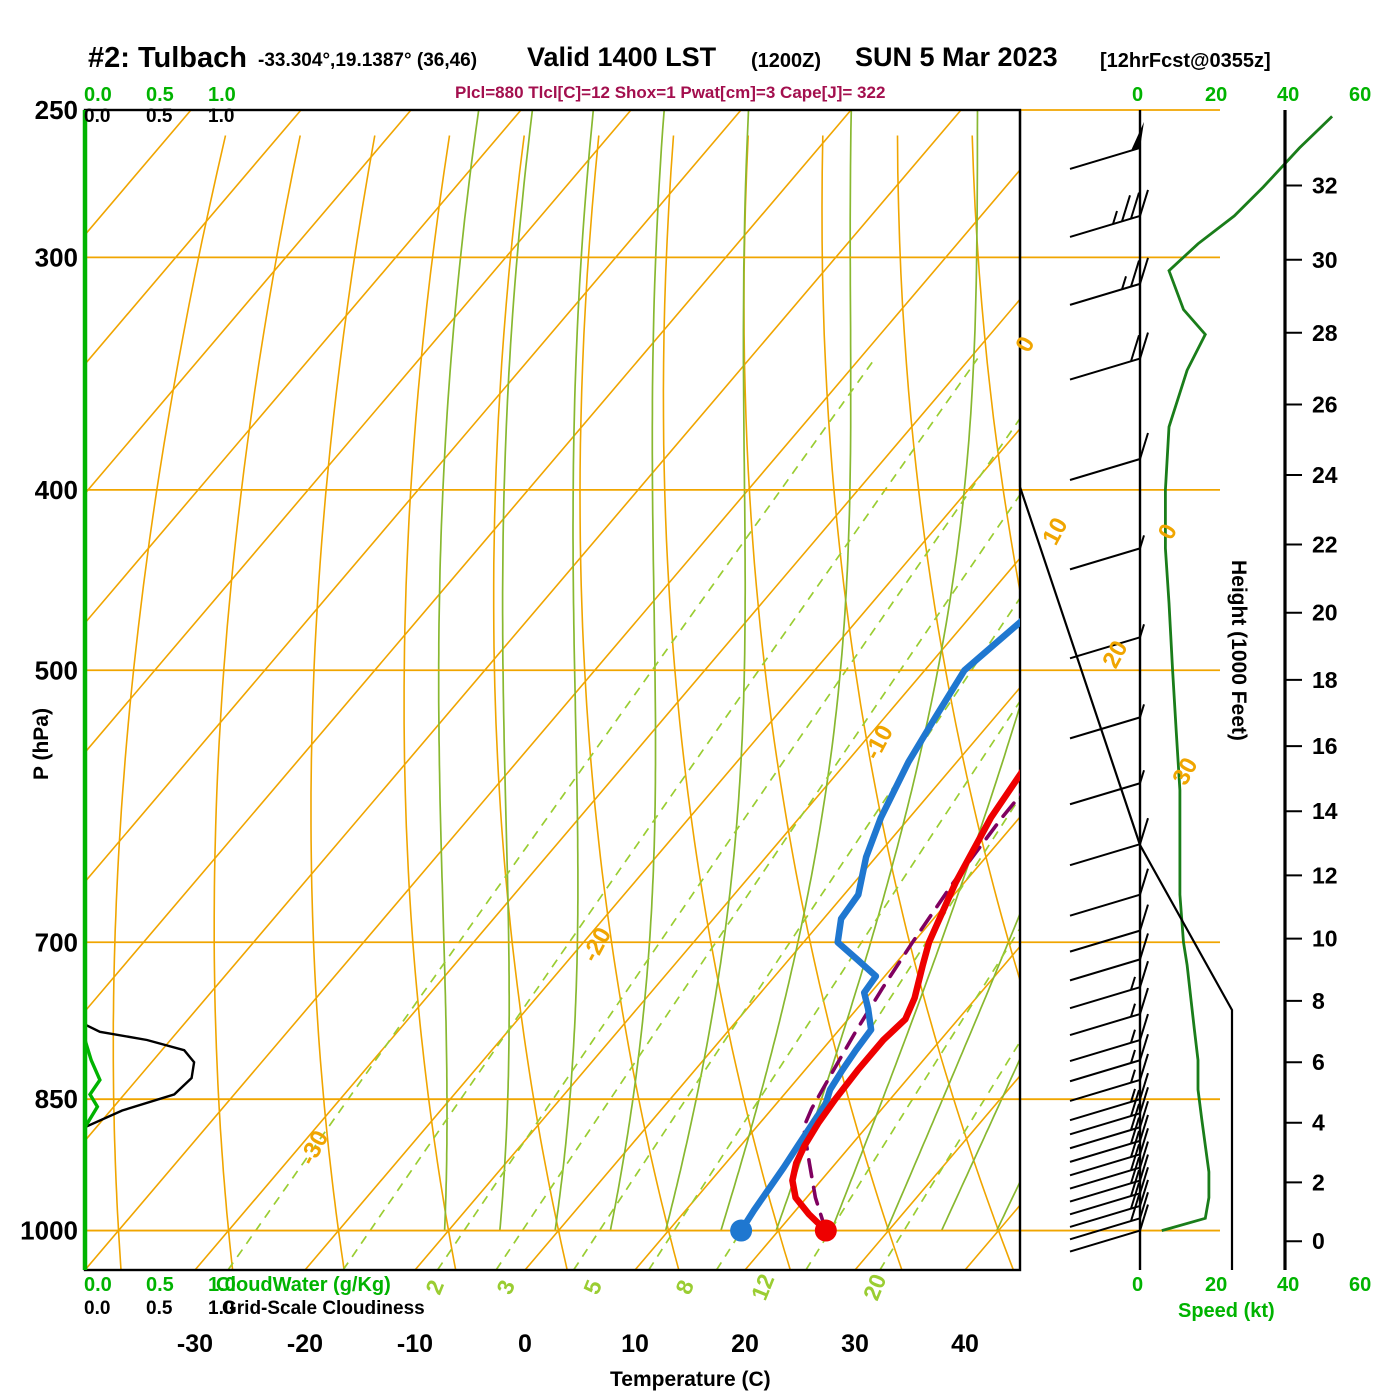 The height and width of the screenshot is (1400, 1400). I want to click on dry-adiabat-label: 10, so click(1055, 531).